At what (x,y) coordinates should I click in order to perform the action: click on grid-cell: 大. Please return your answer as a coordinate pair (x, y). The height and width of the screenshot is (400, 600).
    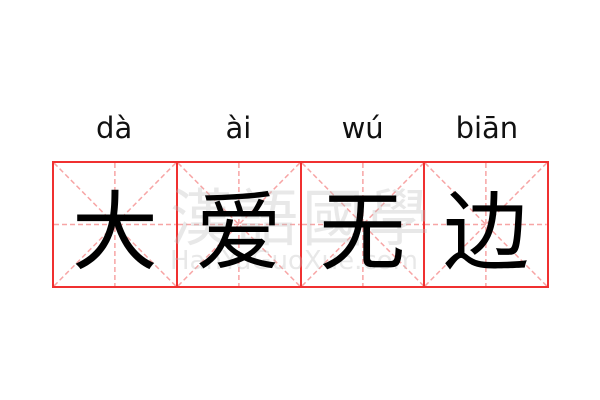
    Looking at the image, I should click on (116, 224).